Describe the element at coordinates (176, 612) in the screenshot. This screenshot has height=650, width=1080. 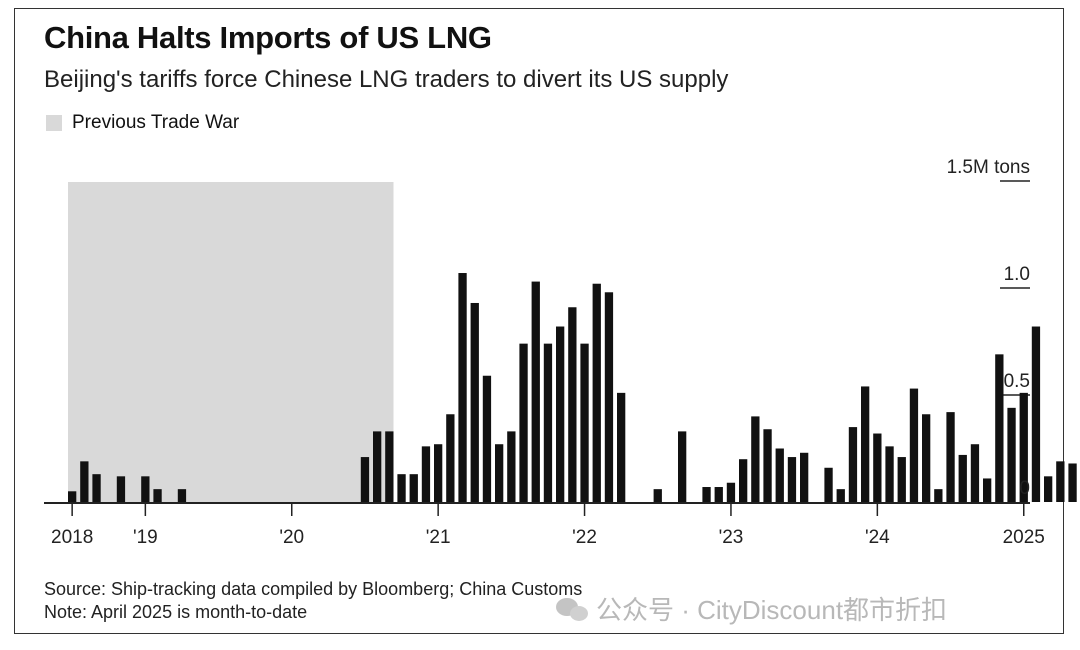
I see `month-to-date-note: Note: April 2025 is month-to-date` at that location.